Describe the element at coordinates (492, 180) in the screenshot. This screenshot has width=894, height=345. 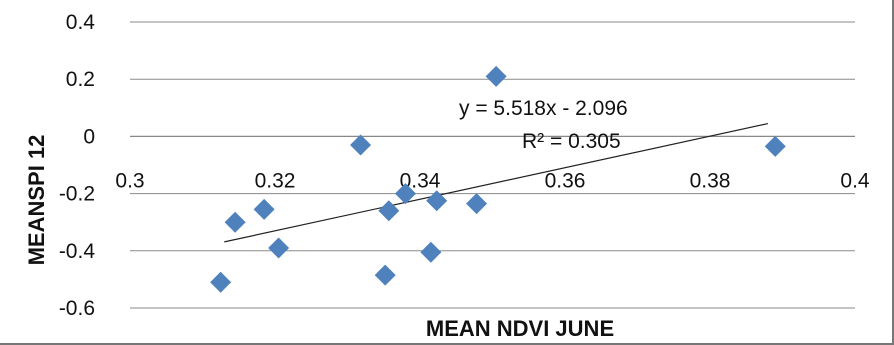
I see `x-tick-labels: 0.3 0.32 0.34 0.36 0.38 0.4` at that location.